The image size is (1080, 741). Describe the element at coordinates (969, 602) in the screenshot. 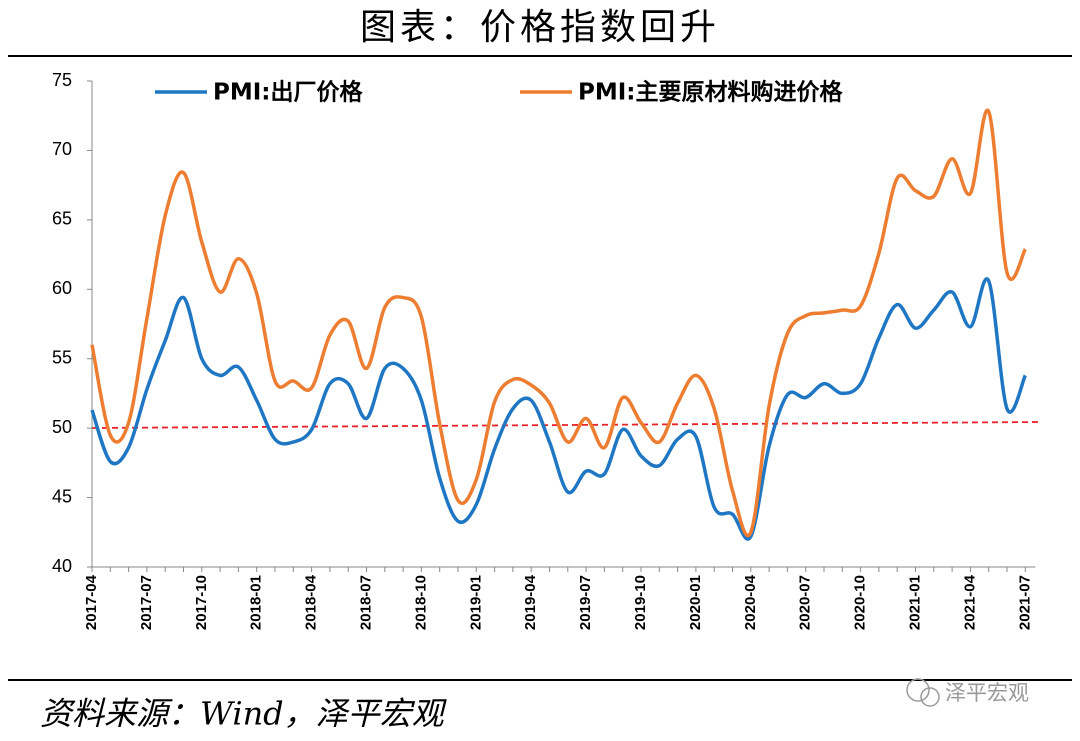

I see `x-tick-label: 2021-04` at that location.